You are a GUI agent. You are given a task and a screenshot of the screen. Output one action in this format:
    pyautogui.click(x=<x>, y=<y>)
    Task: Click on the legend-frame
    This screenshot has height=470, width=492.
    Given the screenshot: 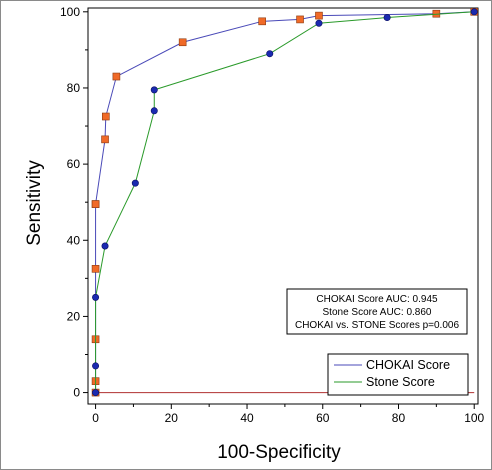 What is the action you would take?
    pyautogui.click(x=398, y=374)
    